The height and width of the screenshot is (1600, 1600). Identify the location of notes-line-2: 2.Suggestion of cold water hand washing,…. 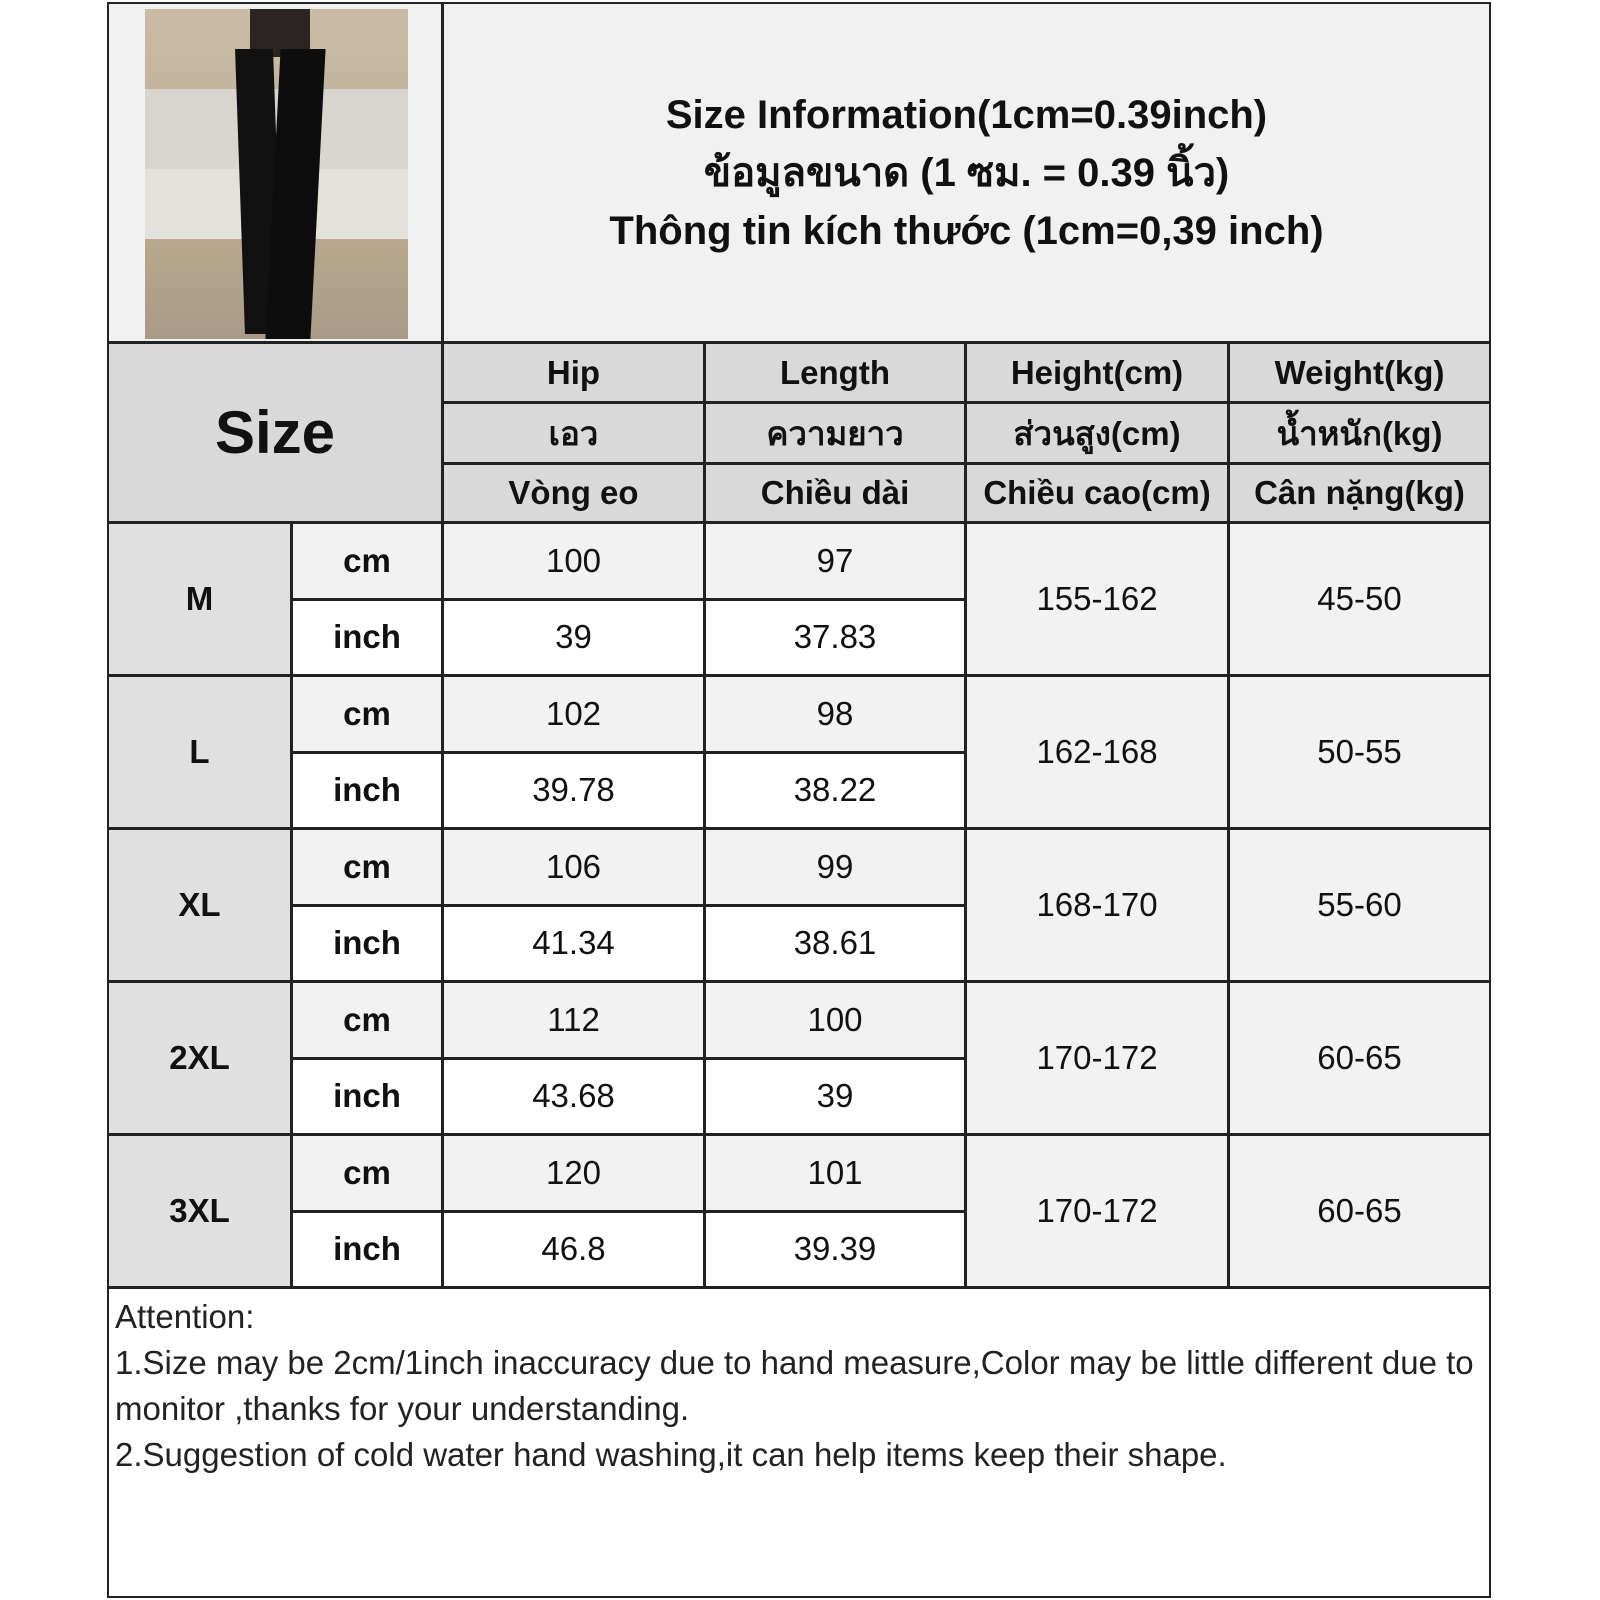
(671, 1454).